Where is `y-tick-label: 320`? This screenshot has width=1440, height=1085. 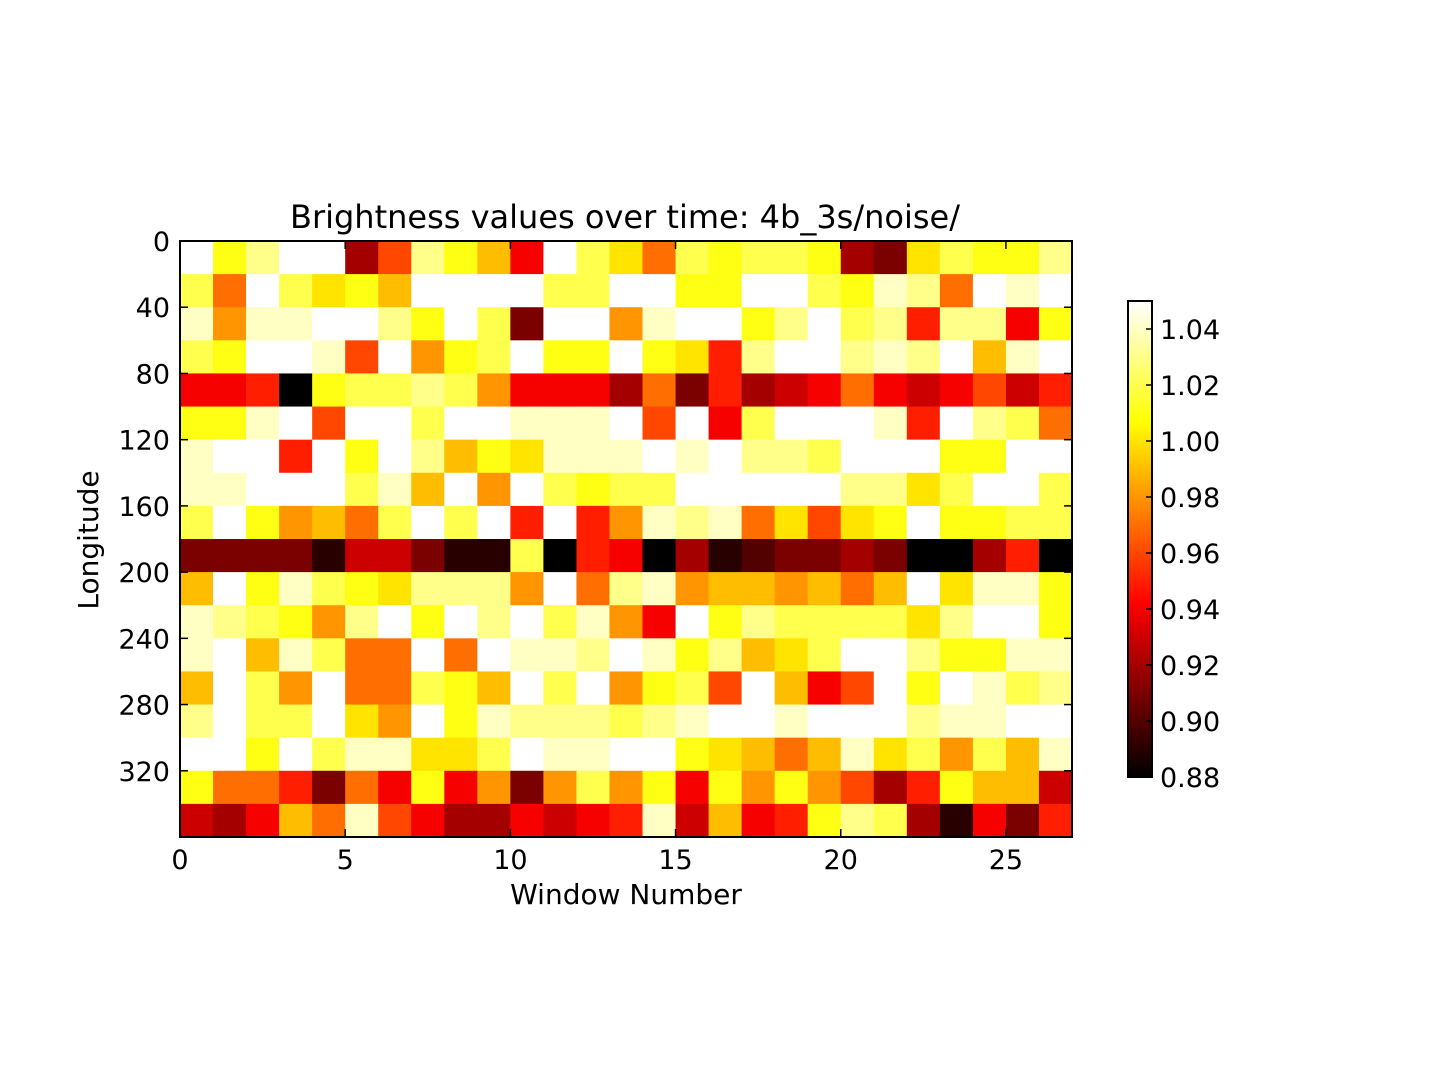 y-tick-label: 320 is located at coordinates (144, 772).